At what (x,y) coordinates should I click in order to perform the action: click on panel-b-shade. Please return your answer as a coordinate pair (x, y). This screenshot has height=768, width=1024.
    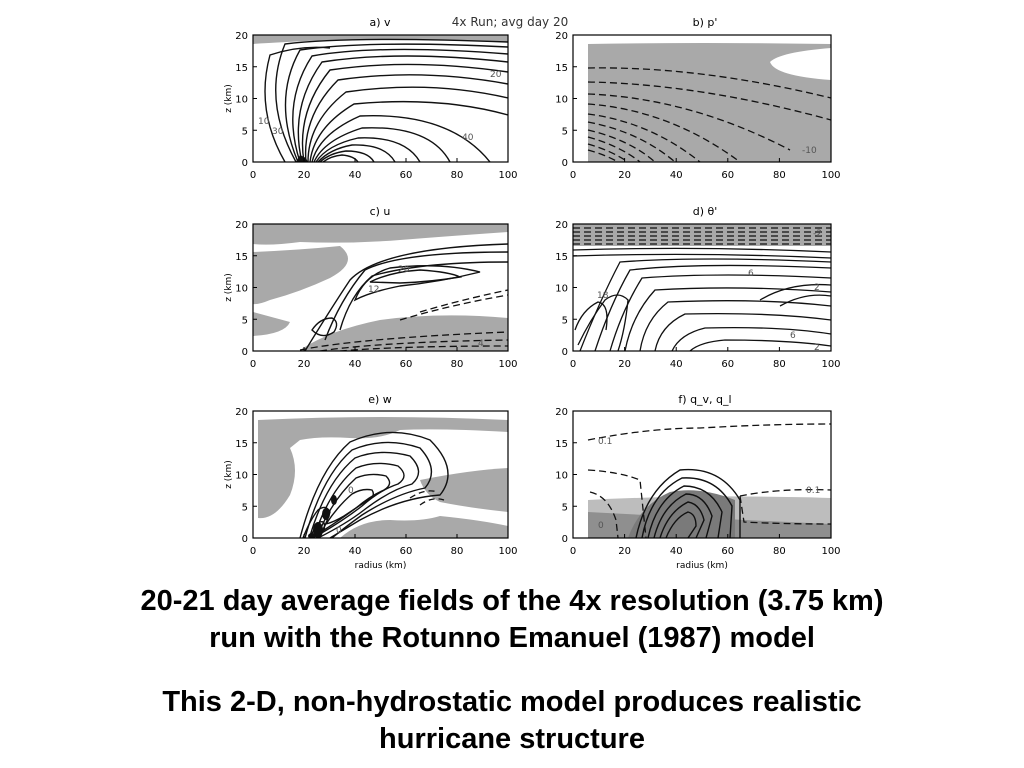
    Looking at the image, I should click on (709, 102).